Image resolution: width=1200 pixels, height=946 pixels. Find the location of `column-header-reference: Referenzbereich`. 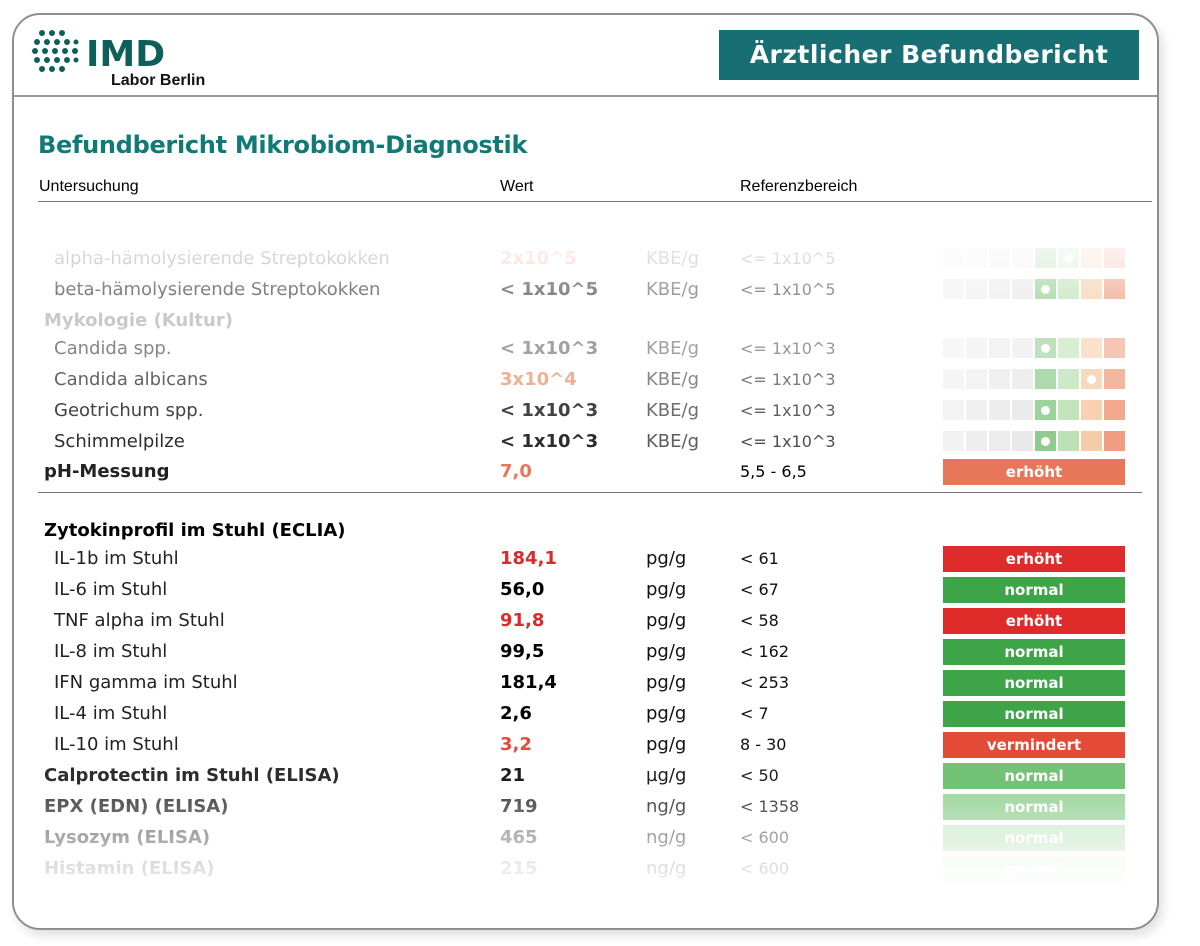

column-header-reference: Referenzbereich is located at coordinates (799, 186).